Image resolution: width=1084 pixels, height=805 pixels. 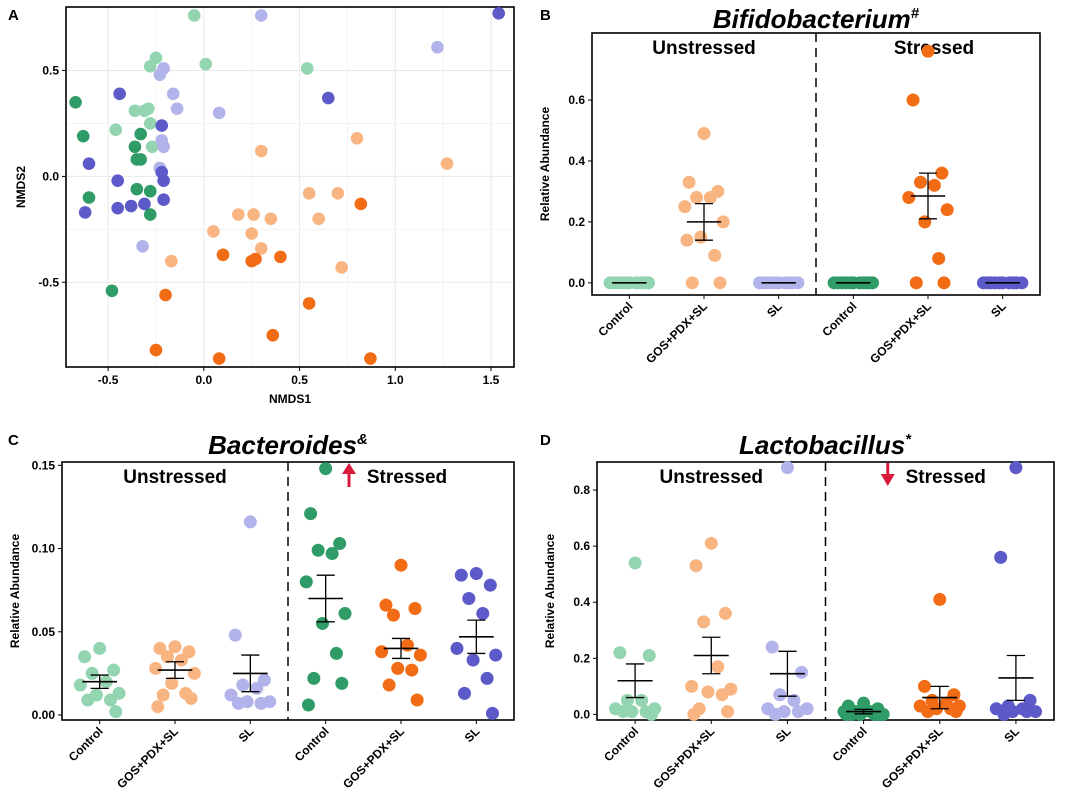 I want to click on group-label-stressed: Stressed, so click(x=407, y=477).